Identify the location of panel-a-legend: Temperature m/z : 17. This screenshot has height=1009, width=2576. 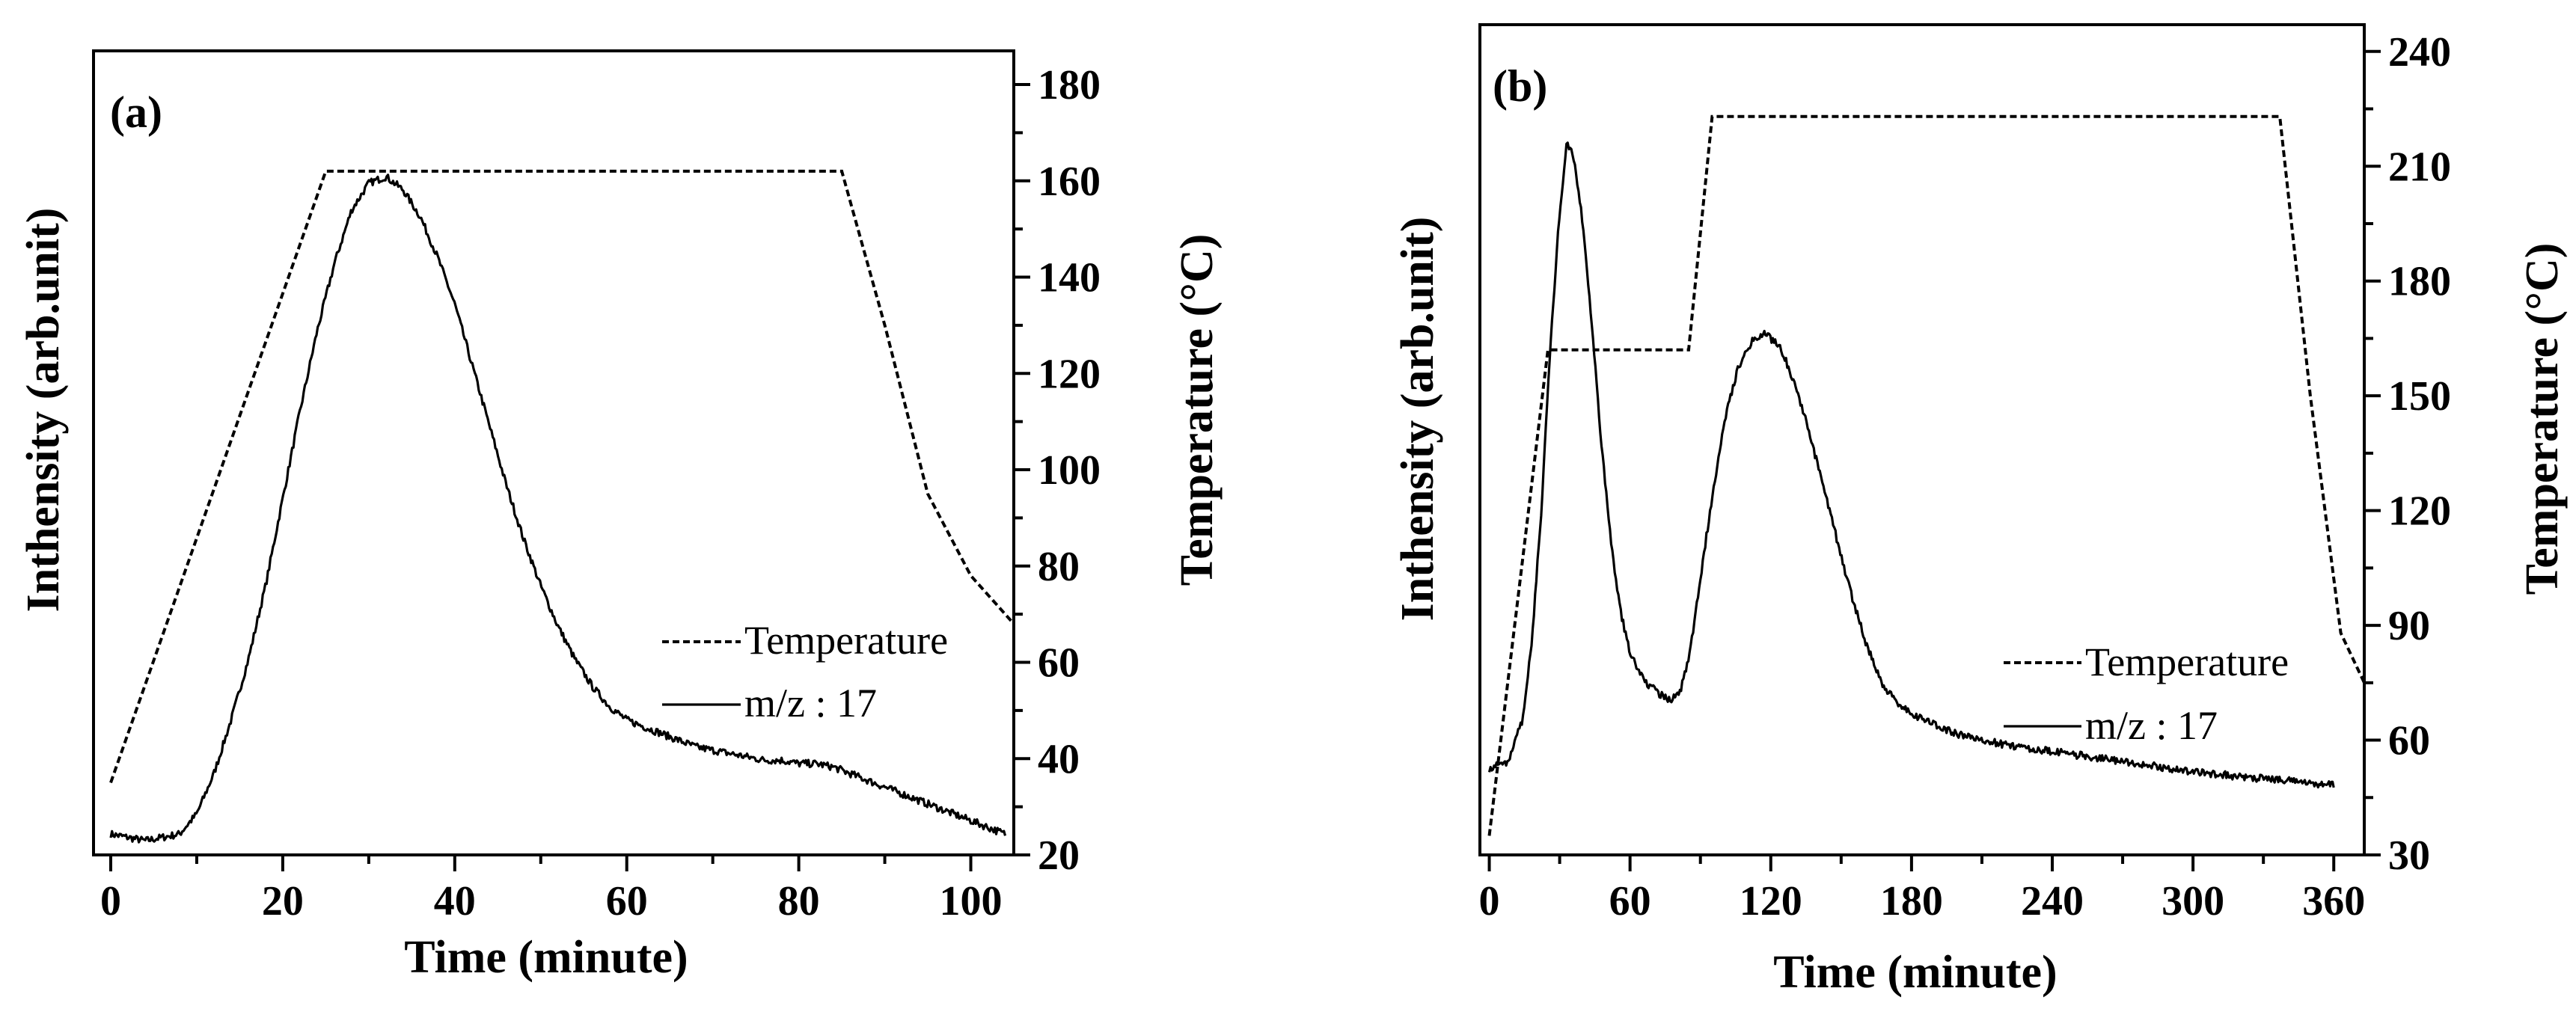
(805, 672).